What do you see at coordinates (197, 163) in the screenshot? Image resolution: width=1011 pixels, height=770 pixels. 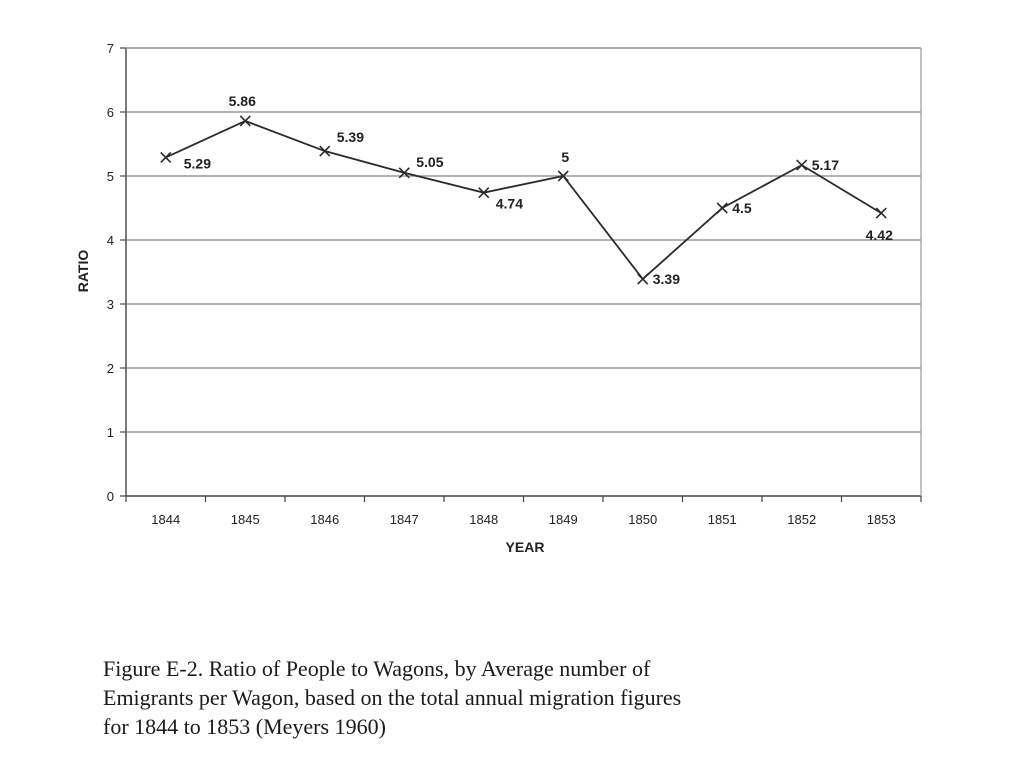 I see `data-label: 5.29` at bounding box center [197, 163].